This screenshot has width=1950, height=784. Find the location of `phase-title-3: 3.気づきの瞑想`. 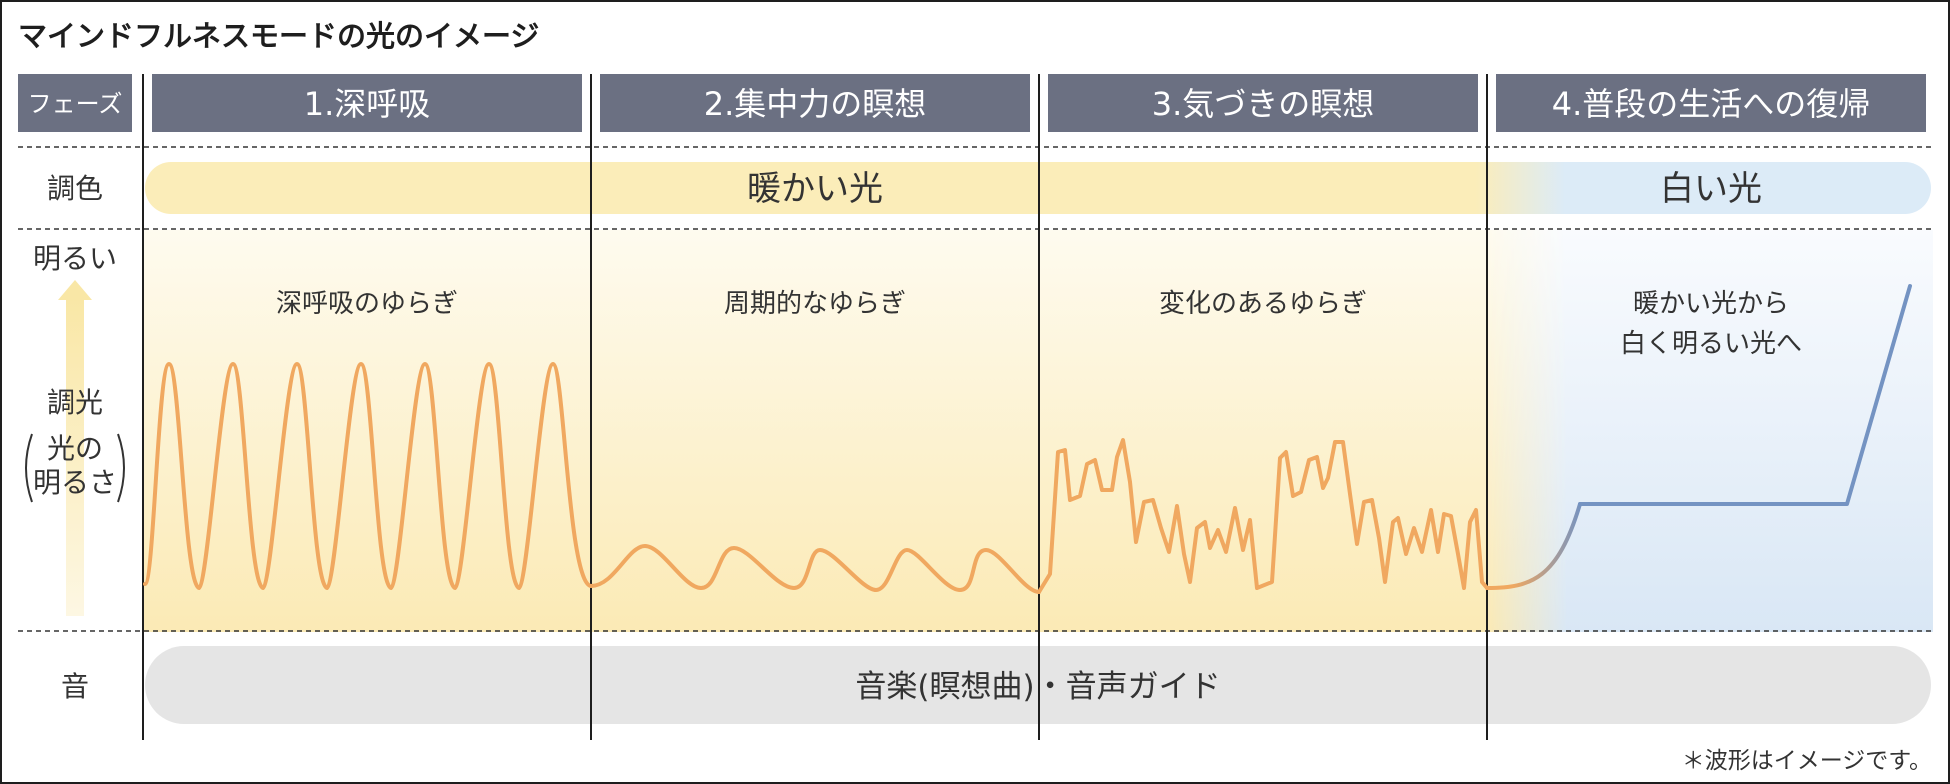

phase-title-3: 3.気づきの瞑想 is located at coordinates (1263, 104).